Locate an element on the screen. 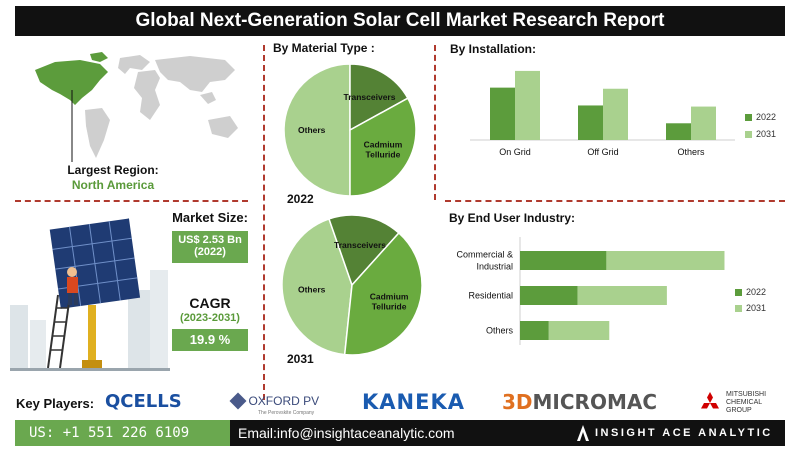  kaneka-logo: KANEKA is located at coordinates (413, 402).